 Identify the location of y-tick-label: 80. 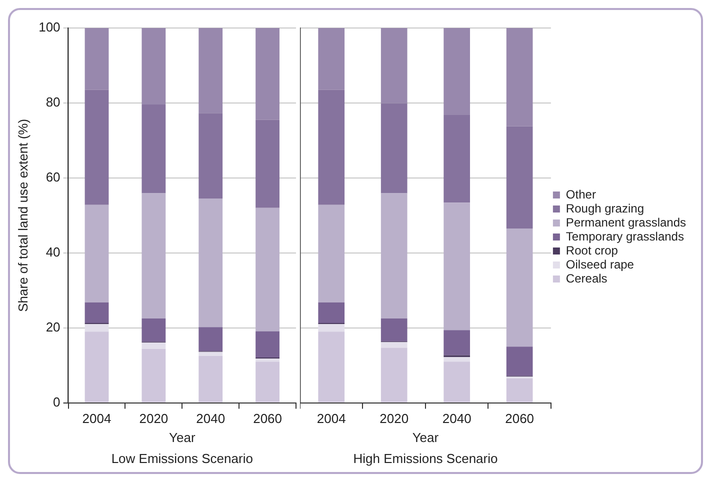
(53, 102).